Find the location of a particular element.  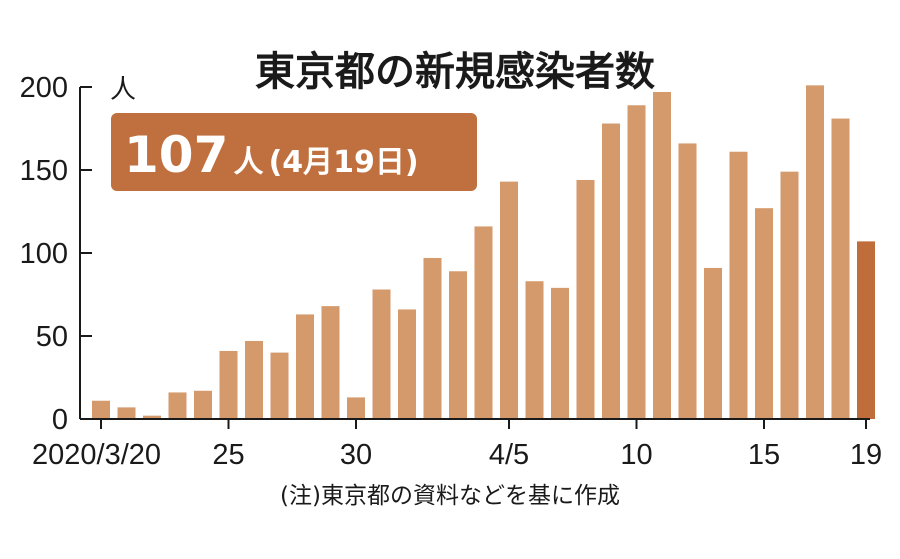

chart-title: 東京都の新規感染者数 is located at coordinates (455, 72).